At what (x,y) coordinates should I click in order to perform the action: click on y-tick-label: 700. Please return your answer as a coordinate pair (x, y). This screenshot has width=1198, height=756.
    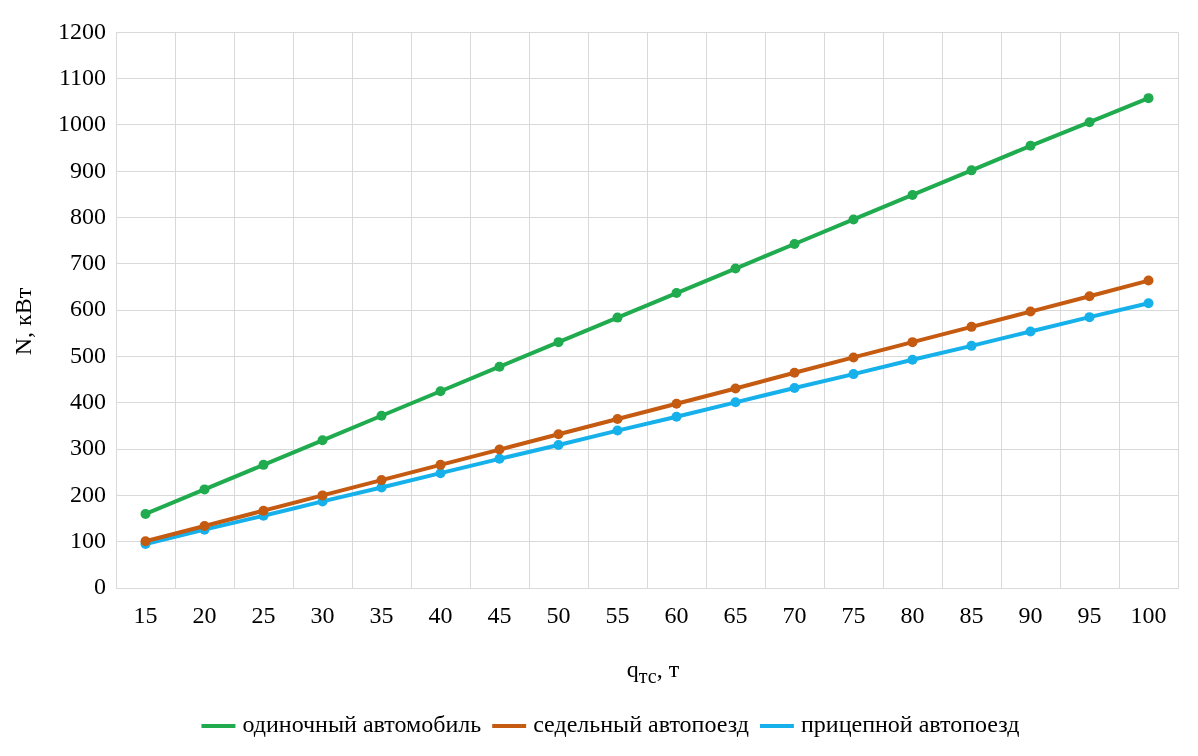
    Looking at the image, I should click on (88, 262).